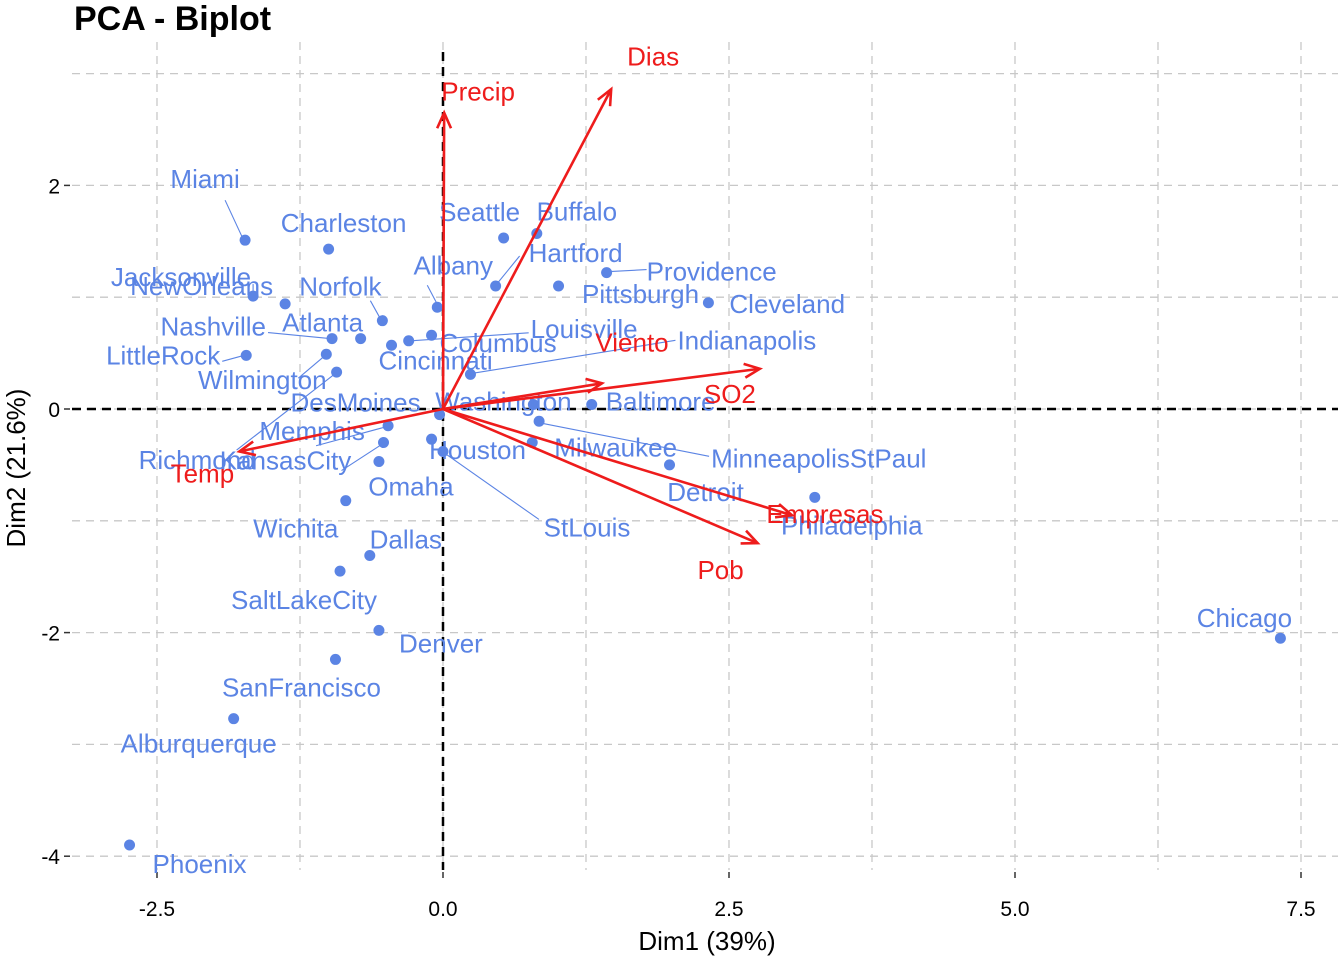  What do you see at coordinates (50, 857) in the screenshot?
I see `y-tick-label: -4` at bounding box center [50, 857].